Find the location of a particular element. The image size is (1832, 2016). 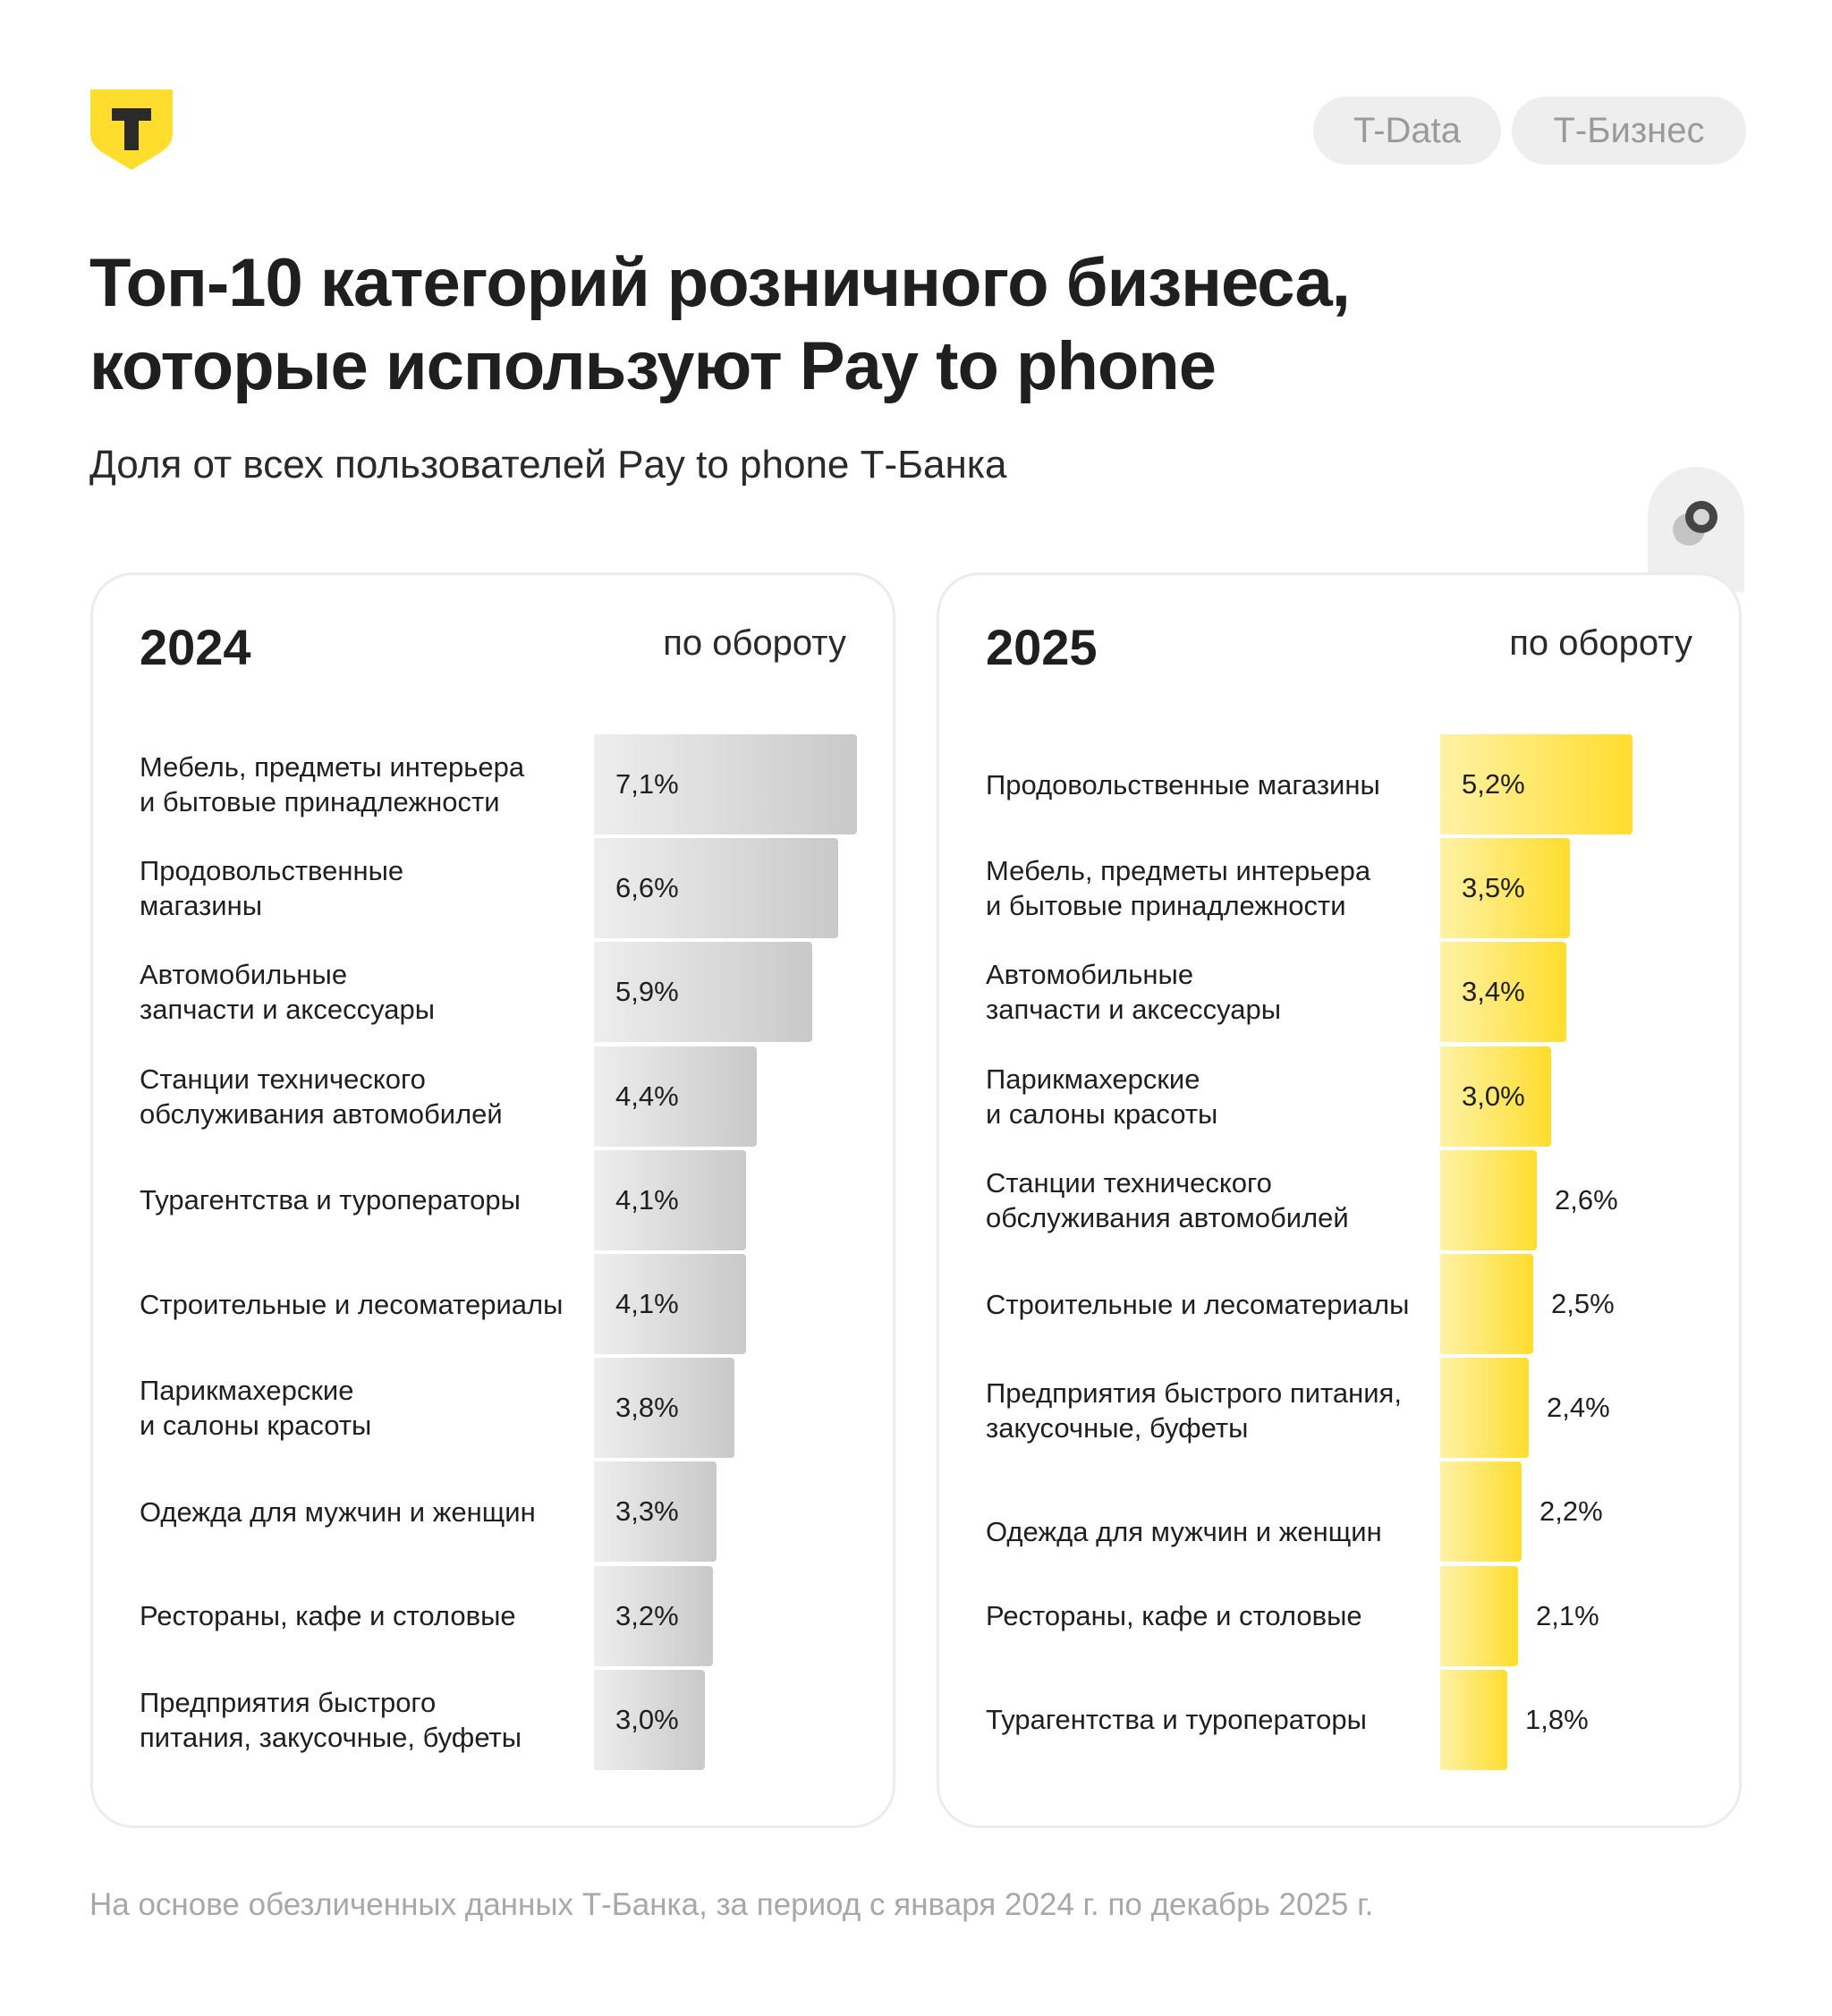

title-line-1: Топ-10 категорий розничного бизнеса, is located at coordinates (720, 283).